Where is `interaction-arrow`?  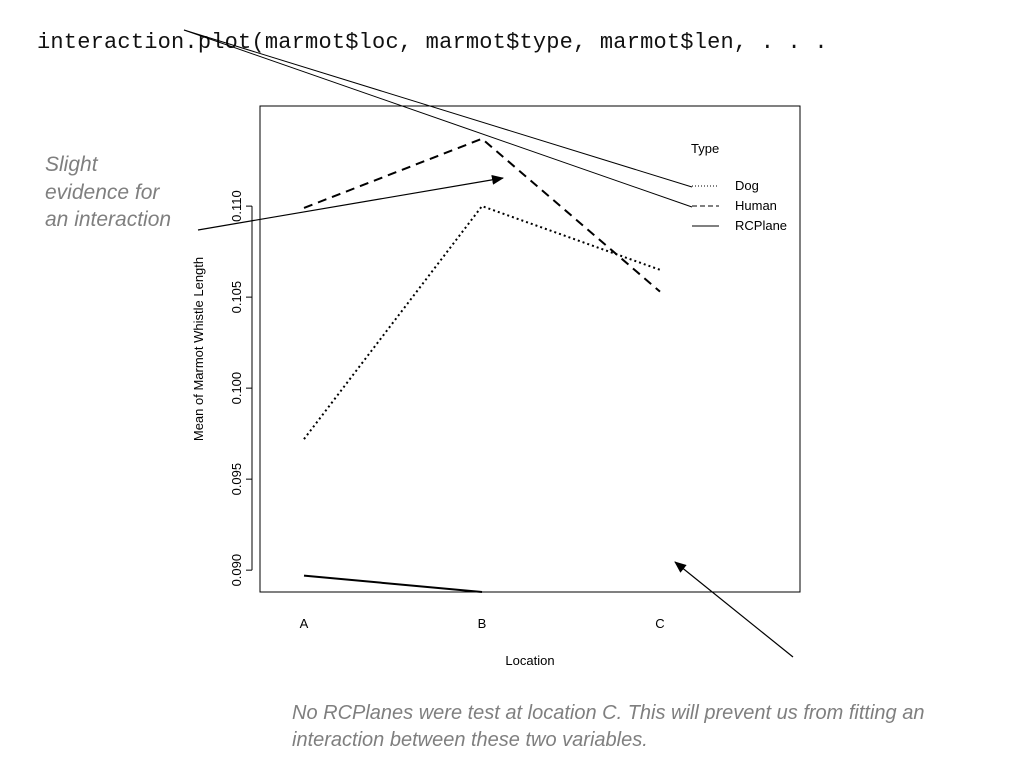 interaction-arrow is located at coordinates (350, 202).